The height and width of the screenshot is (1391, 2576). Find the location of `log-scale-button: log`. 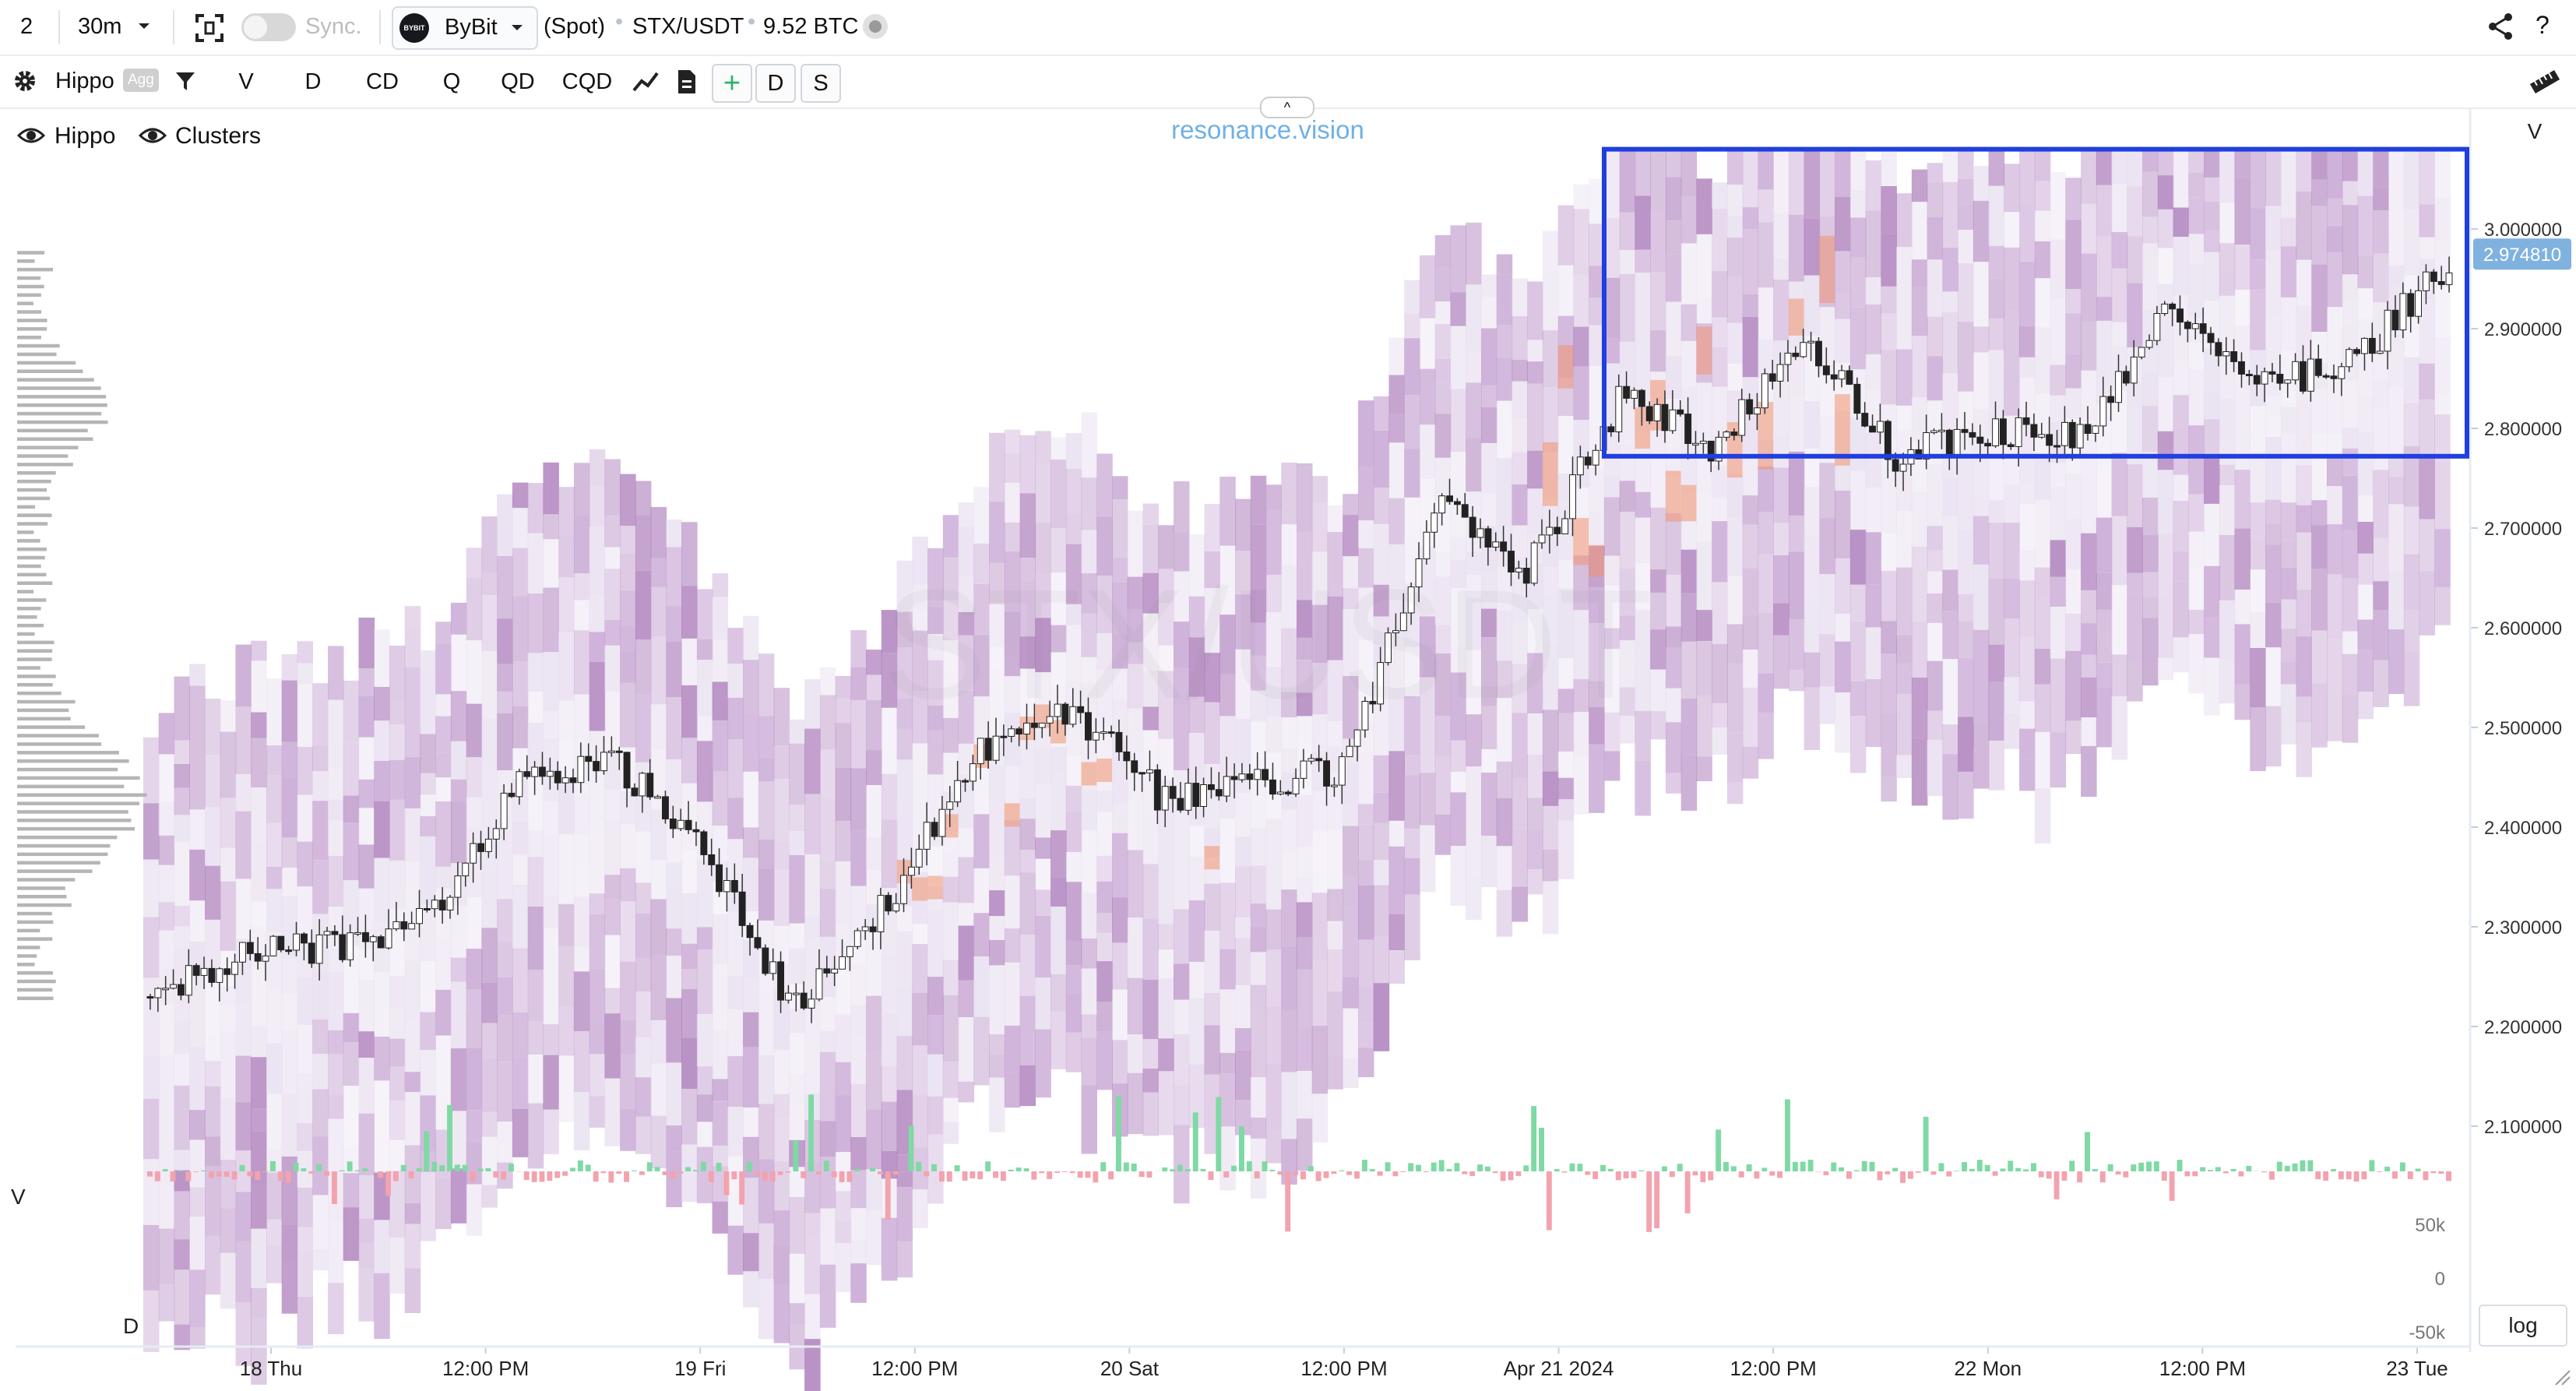

log-scale-button: log is located at coordinates (2523, 1326).